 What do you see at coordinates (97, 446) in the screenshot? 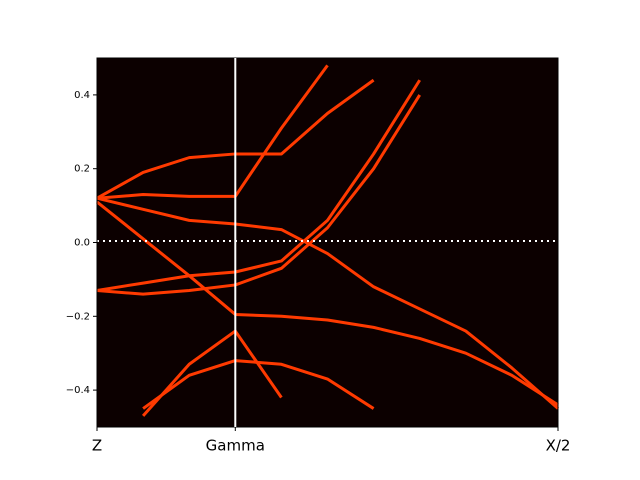
I see `x-tick-label: Z` at bounding box center [97, 446].